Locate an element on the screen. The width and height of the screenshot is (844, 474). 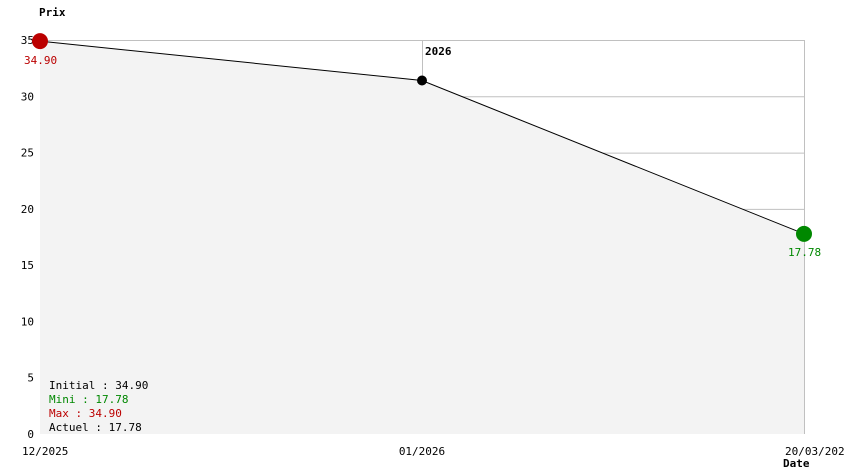
min-value-label: 17.78 is located at coordinates (804, 252).